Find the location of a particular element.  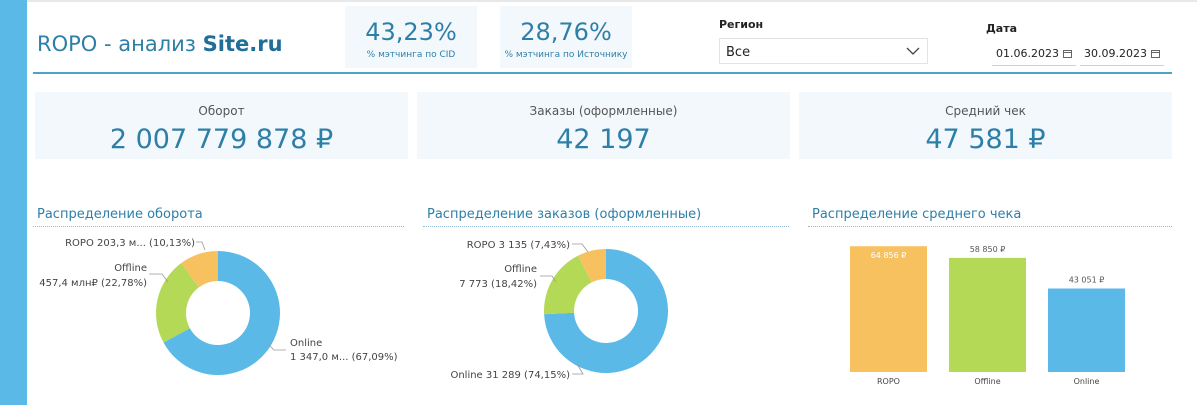

orders-chart-divider is located at coordinates (606, 226).